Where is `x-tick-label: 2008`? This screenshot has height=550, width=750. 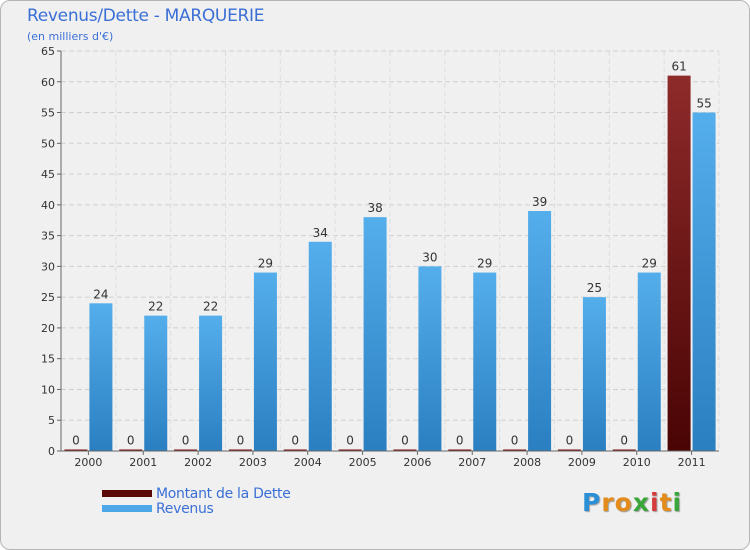 x-tick-label: 2008 is located at coordinates (527, 462).